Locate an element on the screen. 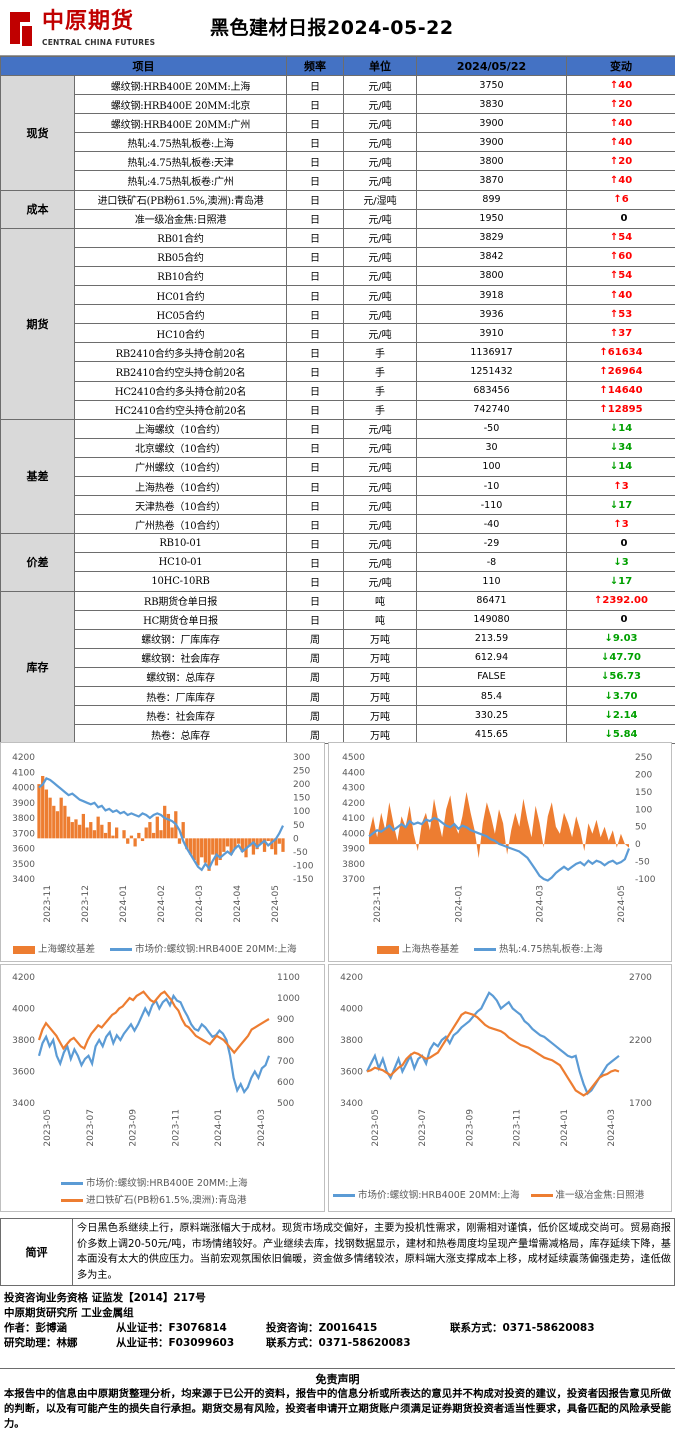  y-tick-right: 2700 is located at coordinates (640, 978).